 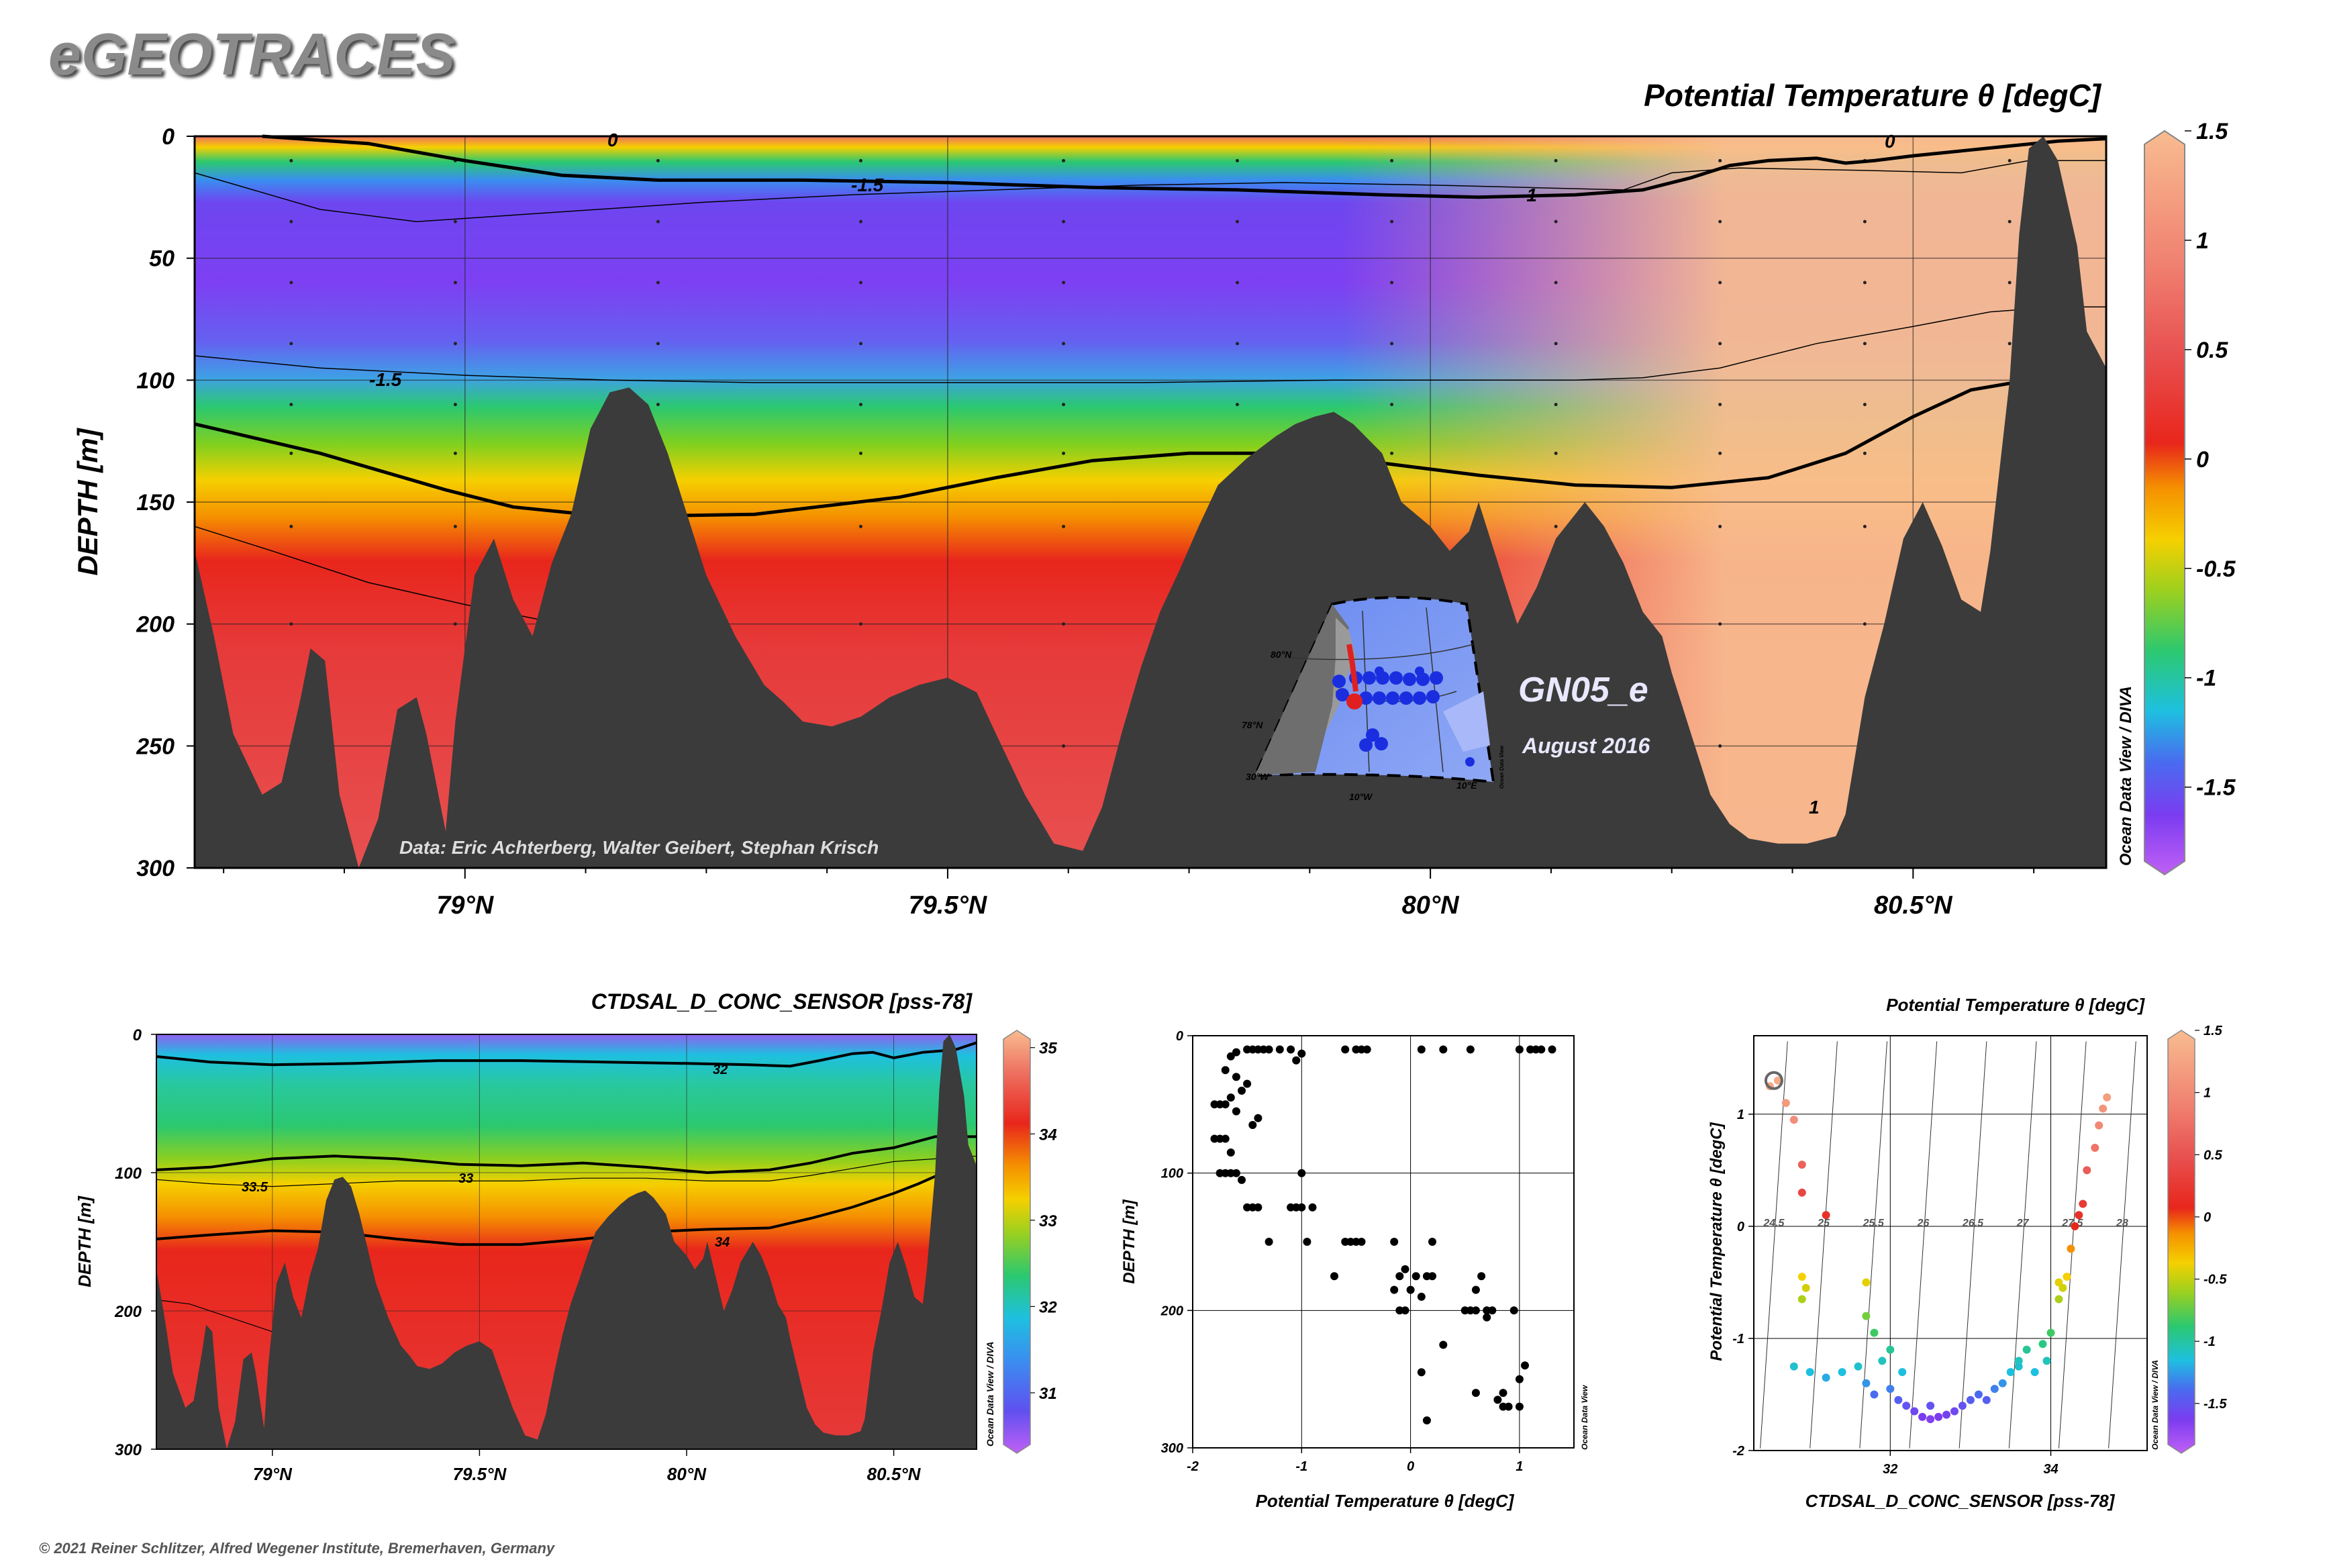 What do you see at coordinates (1193, 1466) in the screenshot?
I see `x-tick-label: -2` at bounding box center [1193, 1466].